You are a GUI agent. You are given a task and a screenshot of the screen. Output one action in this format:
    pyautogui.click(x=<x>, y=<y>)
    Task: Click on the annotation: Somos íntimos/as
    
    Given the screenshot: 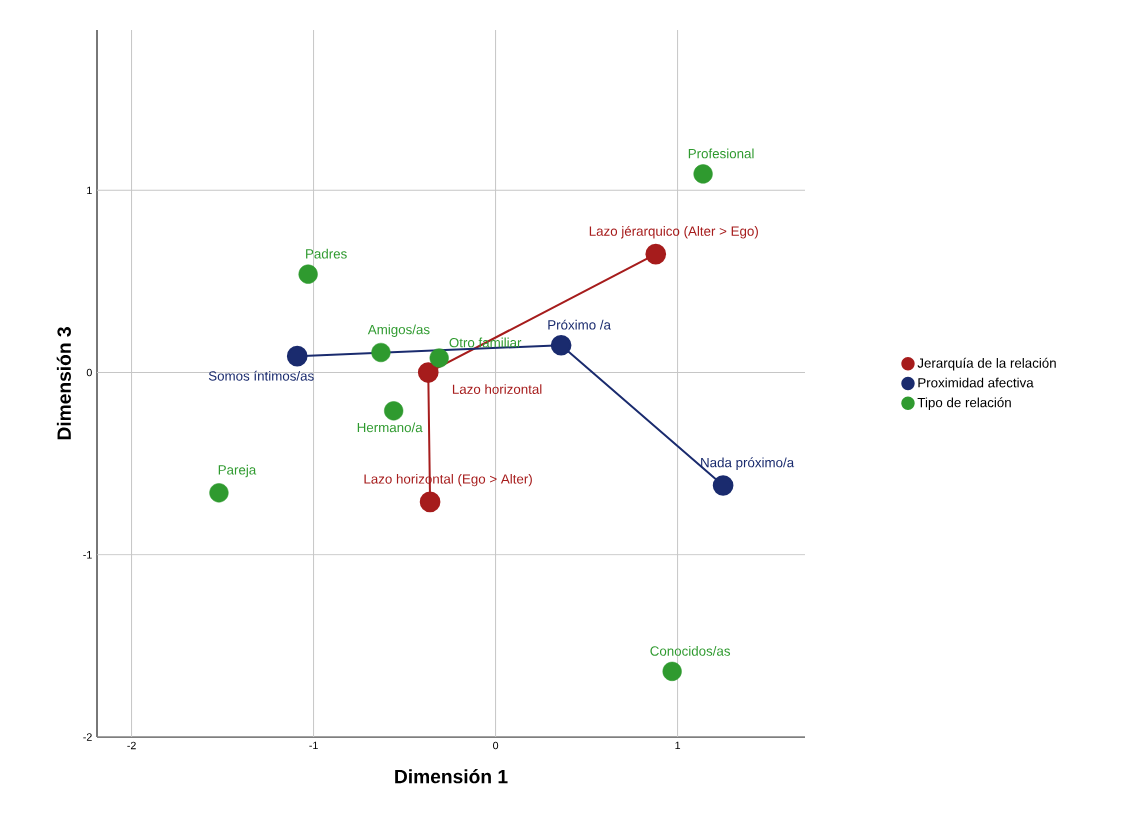 What is the action you would take?
    pyautogui.click(x=261, y=375)
    